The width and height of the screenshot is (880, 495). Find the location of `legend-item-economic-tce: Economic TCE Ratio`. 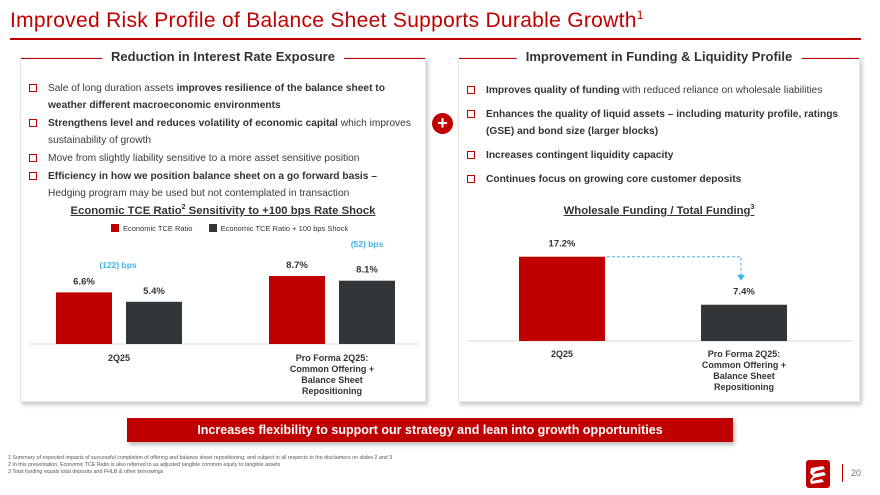

legend-item-economic-tce: Economic TCE Ratio is located at coordinates (151, 228).